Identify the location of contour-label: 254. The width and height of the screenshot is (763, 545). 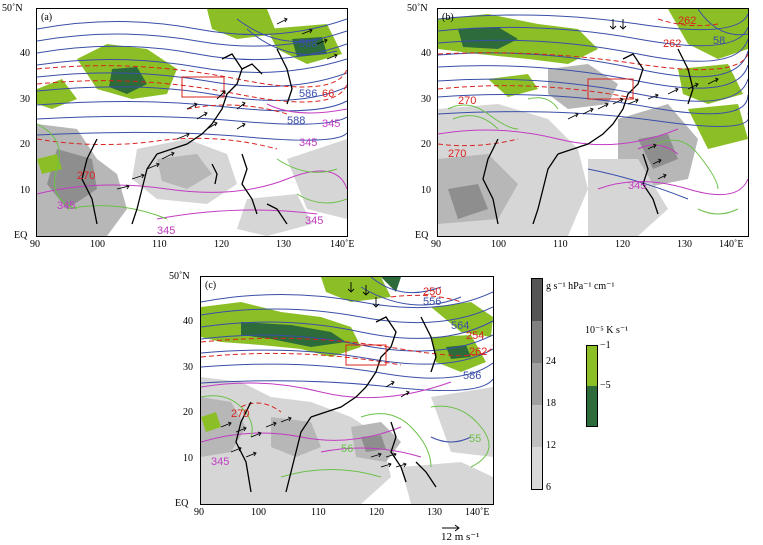
(475, 336).